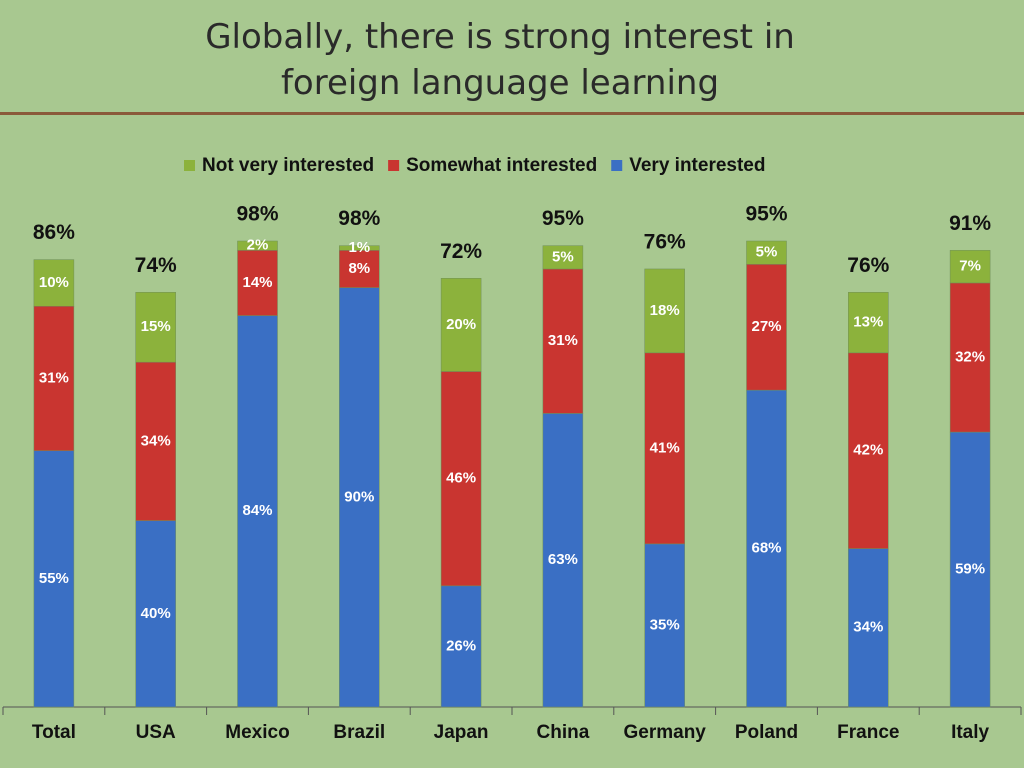 This screenshot has width=1024, height=768. Describe the element at coordinates (156, 265) in the screenshot. I see `total-label: 74%` at that location.